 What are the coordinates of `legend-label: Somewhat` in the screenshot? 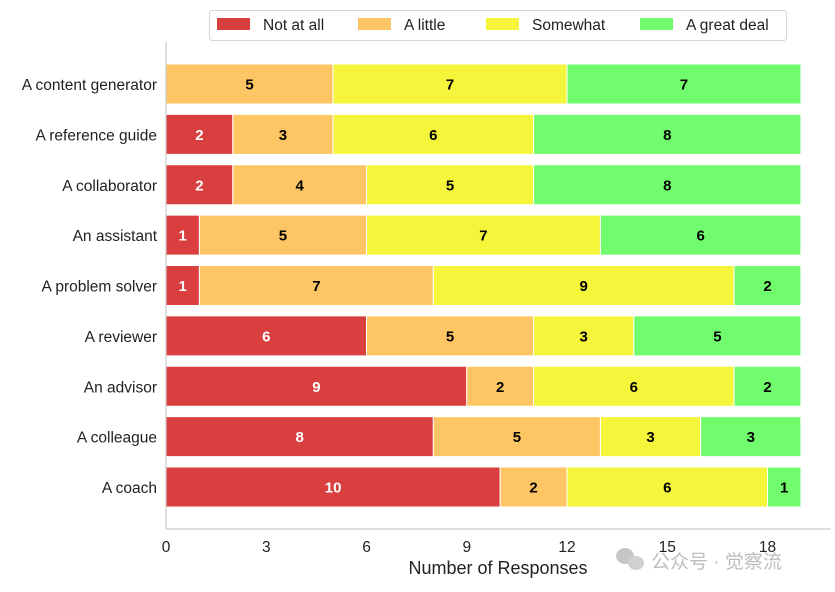 It's located at (569, 25).